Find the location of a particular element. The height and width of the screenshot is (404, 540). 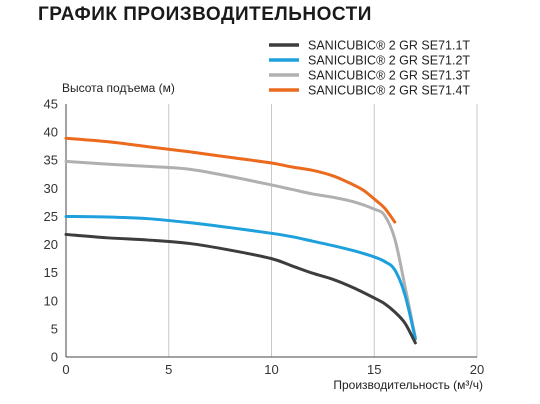

x-tick-labels: 0 5 10 15 20 is located at coordinates (273, 369).